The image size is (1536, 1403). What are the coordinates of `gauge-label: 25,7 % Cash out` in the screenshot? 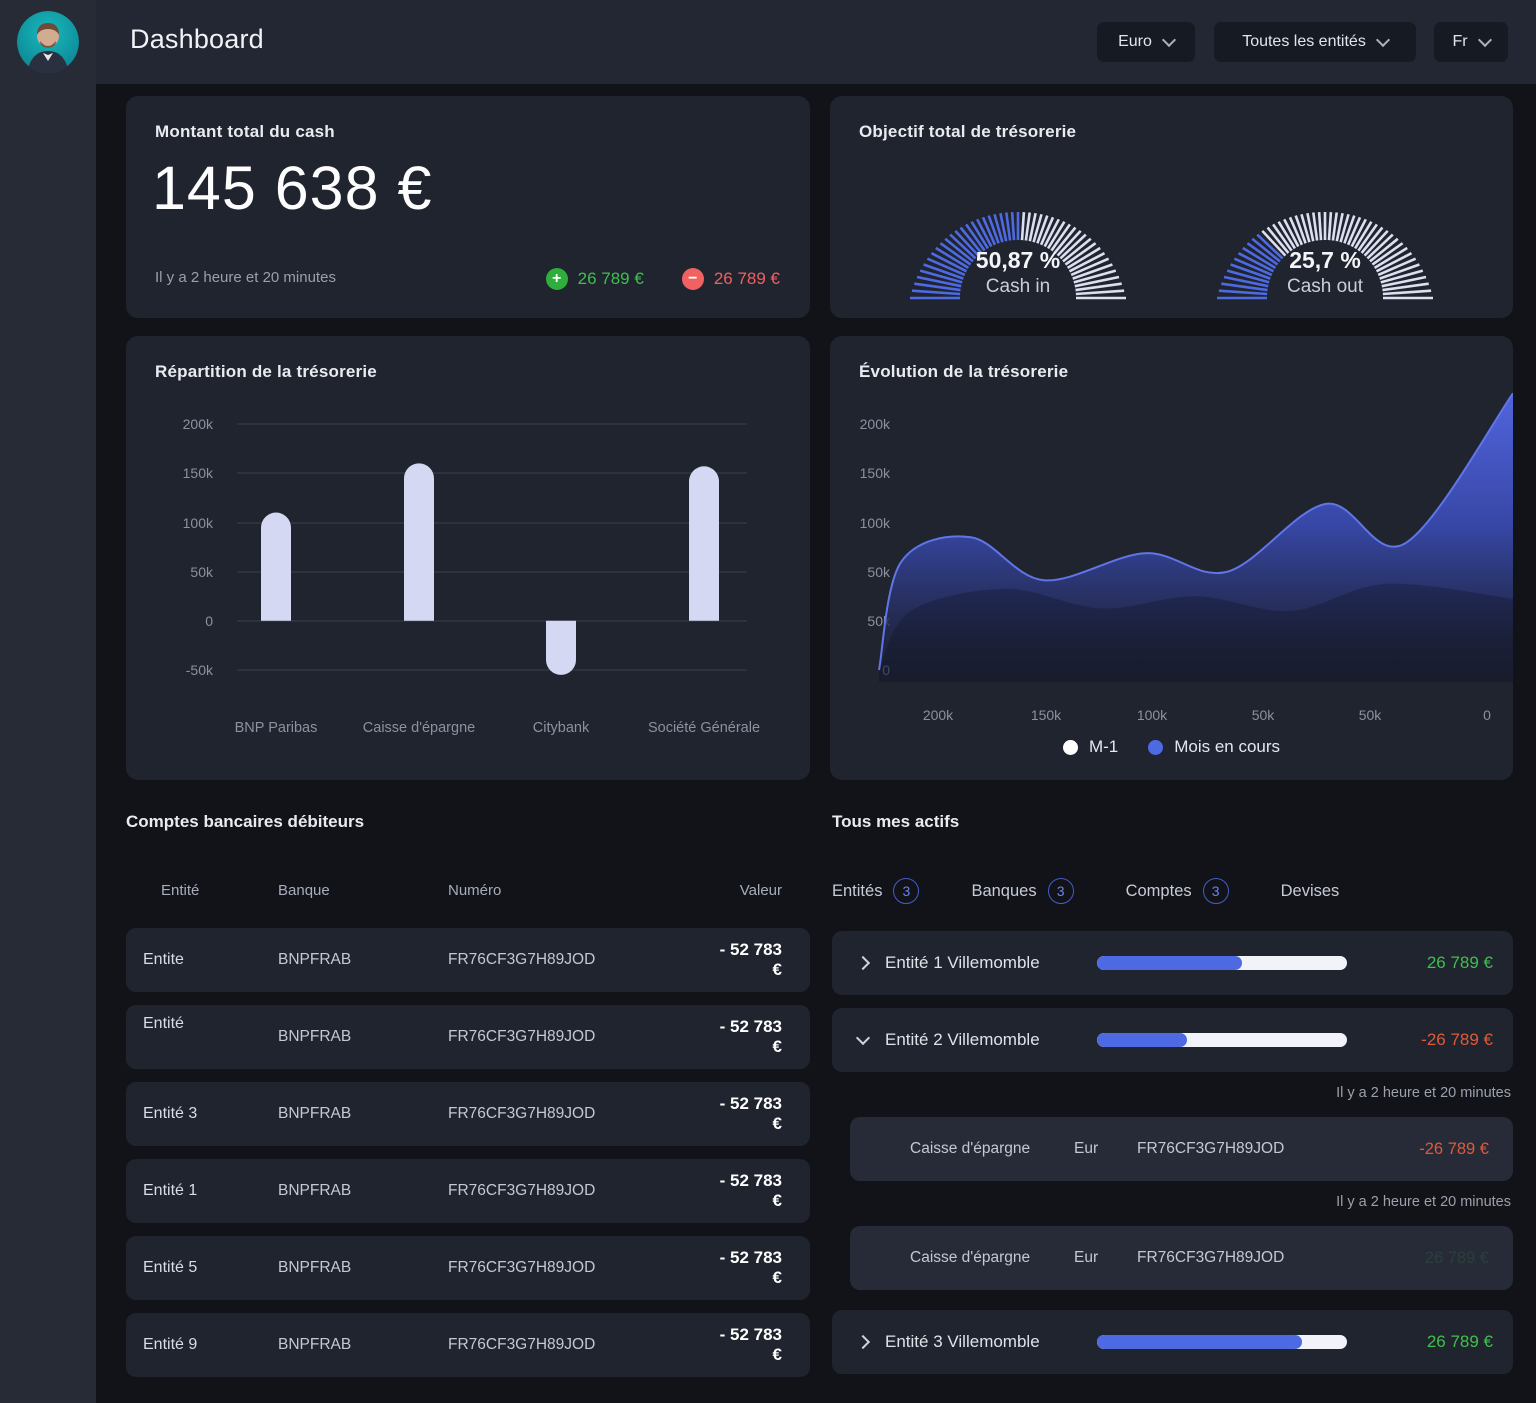 It's located at (1325, 272).